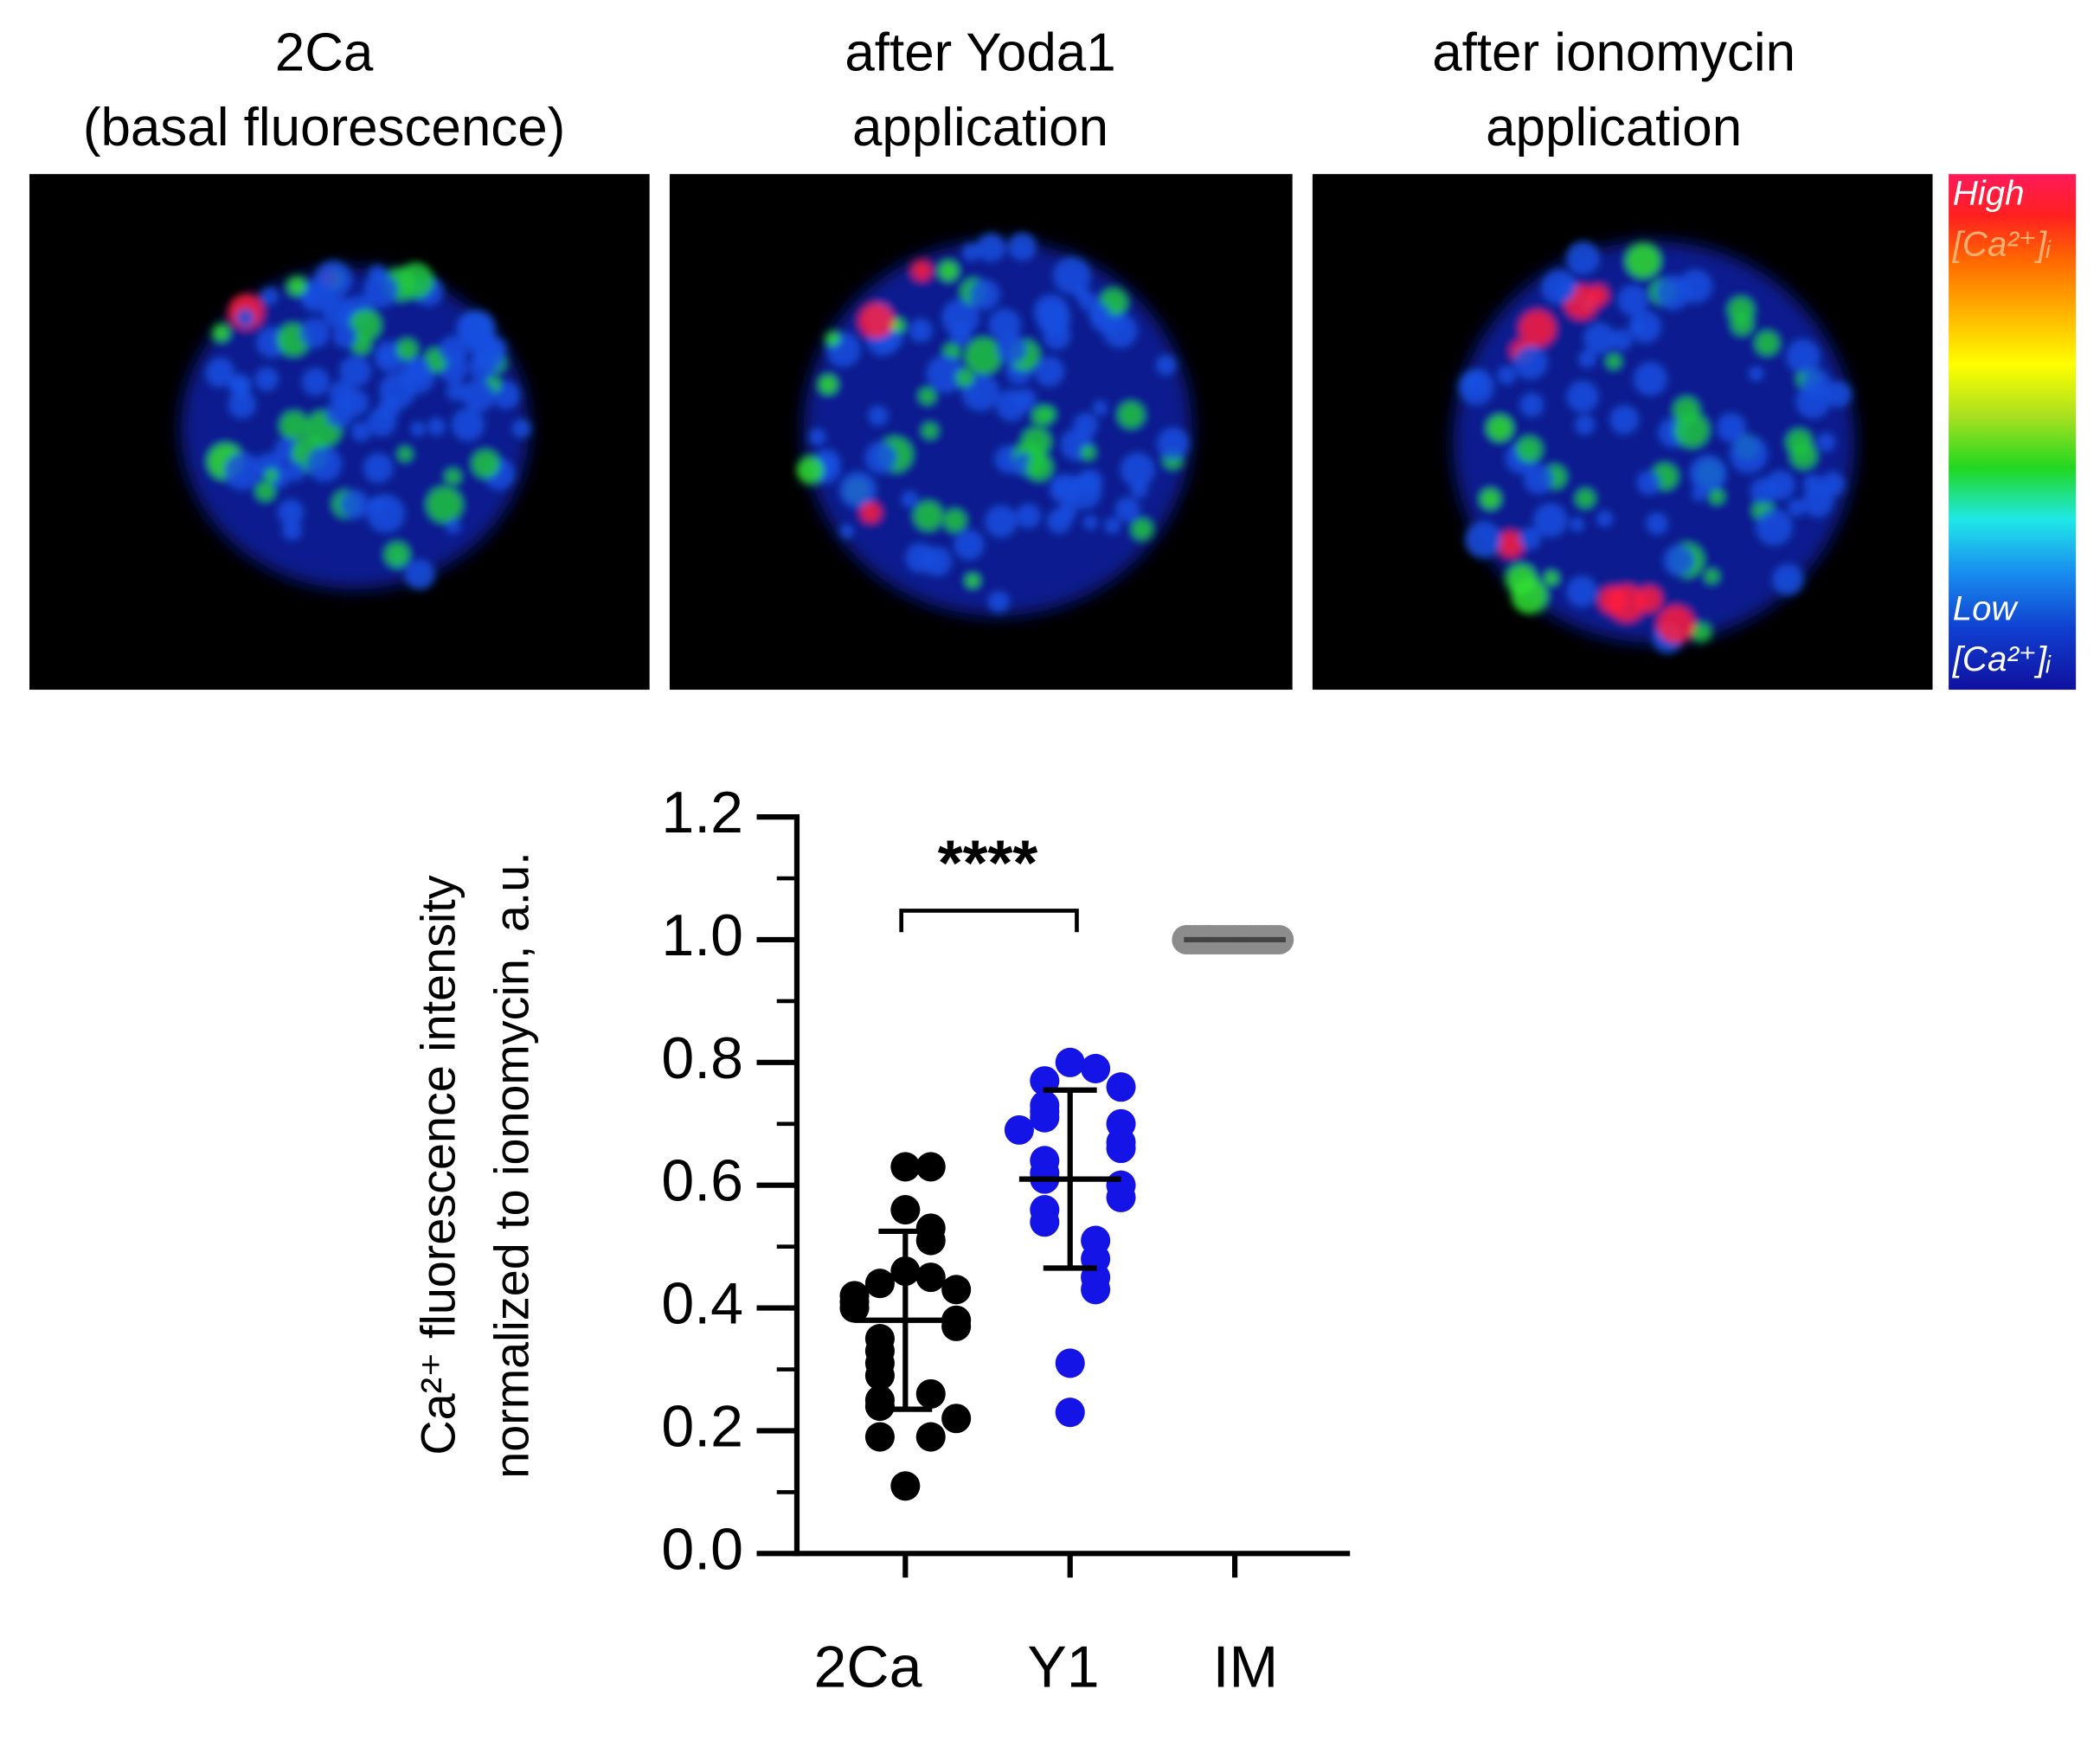 The image size is (2100, 1741). Describe the element at coordinates (868, 1667) in the screenshot. I see `x-tick-label: 2Ca` at that location.